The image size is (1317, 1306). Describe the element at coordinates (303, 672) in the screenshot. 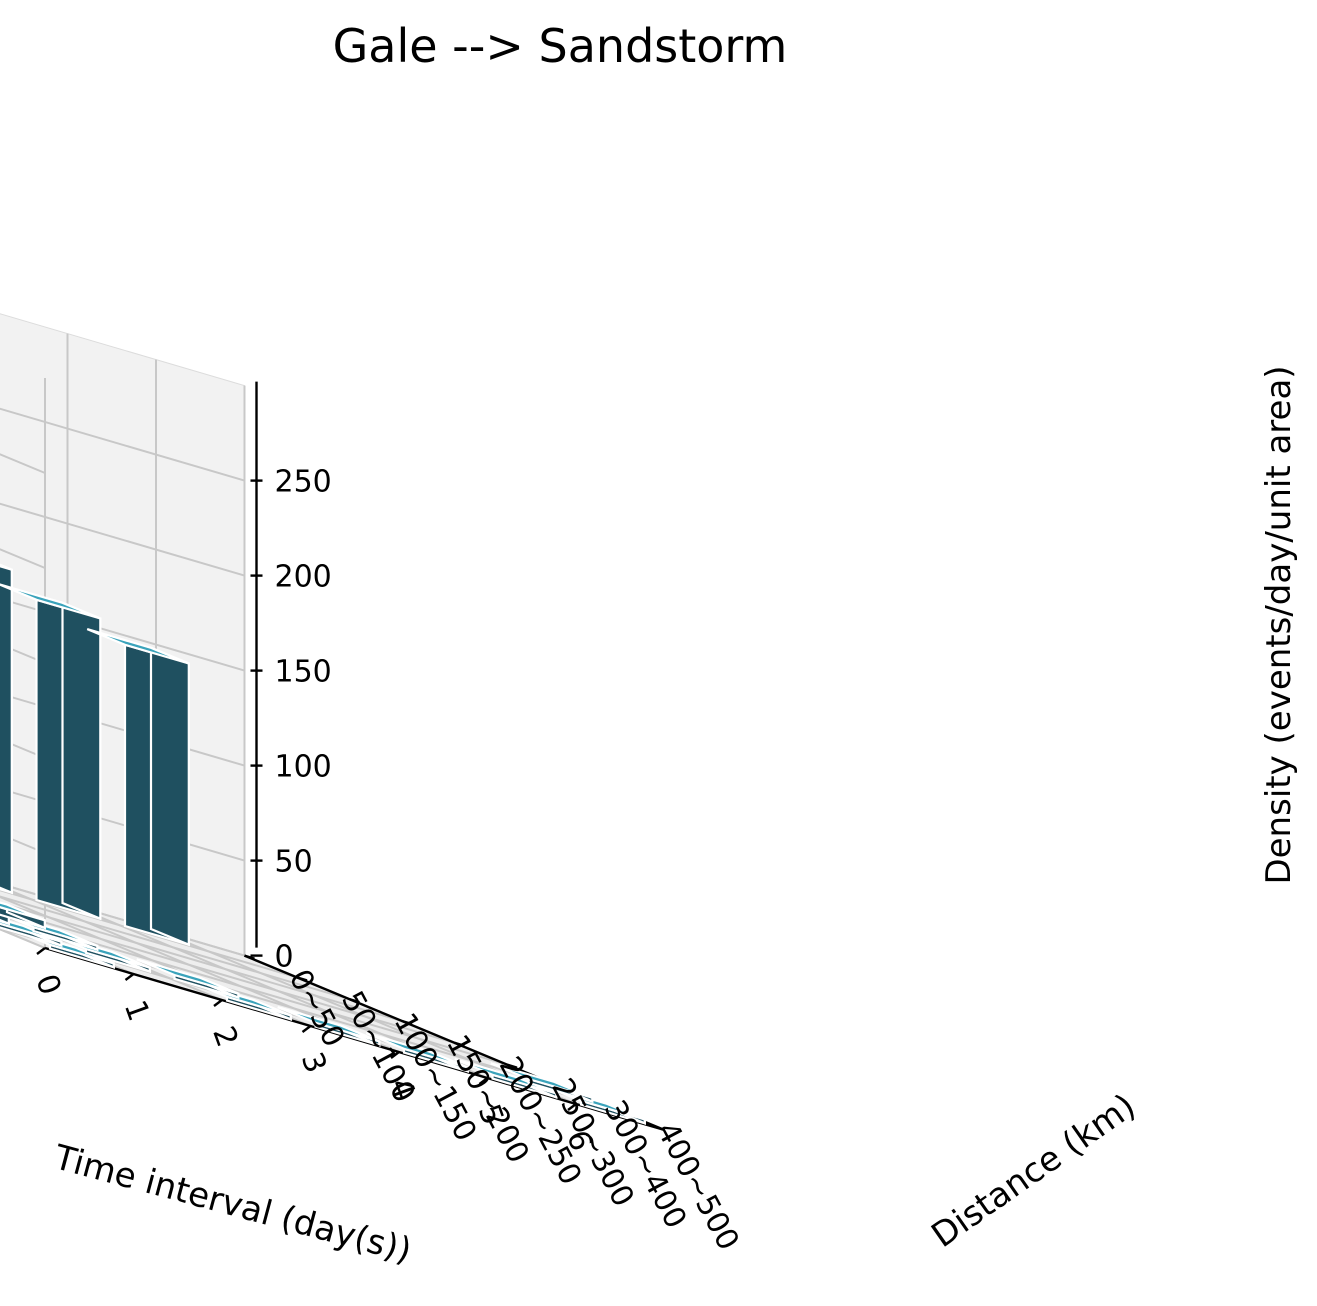

I see `z-tick-label: 150` at that location.